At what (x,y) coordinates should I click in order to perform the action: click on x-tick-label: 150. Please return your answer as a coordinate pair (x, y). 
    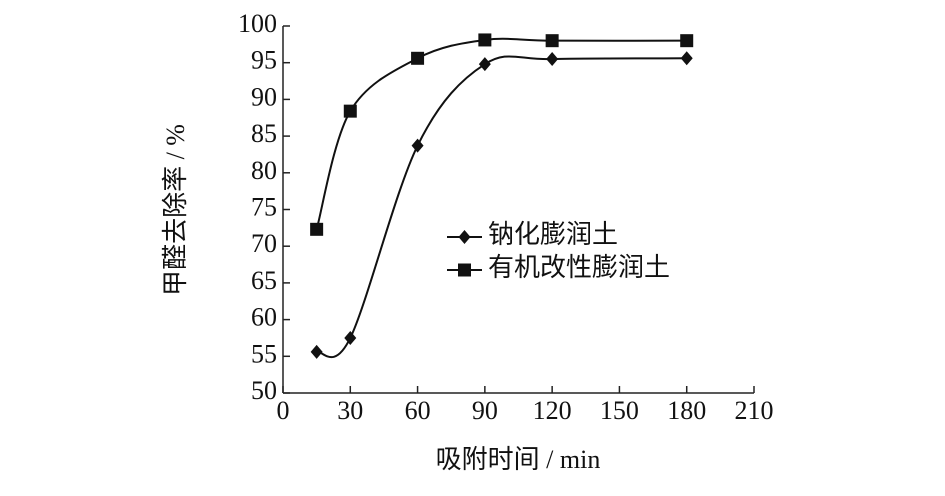
    Looking at the image, I should click on (619, 410).